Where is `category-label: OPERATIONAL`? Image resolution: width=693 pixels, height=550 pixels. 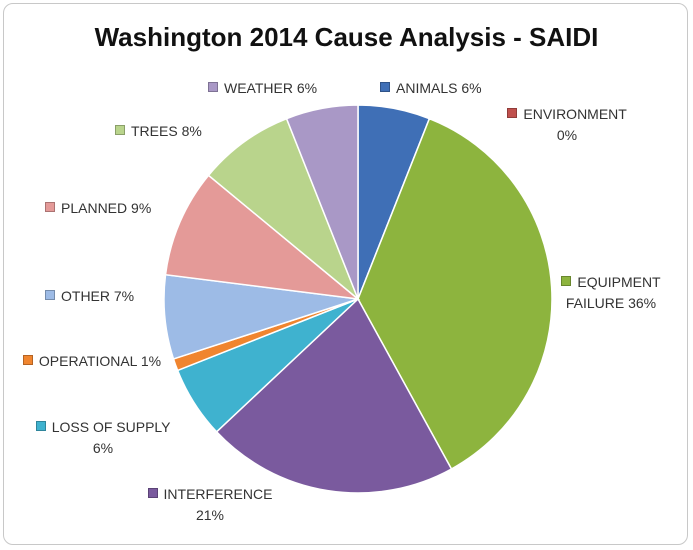 category-label: OPERATIONAL is located at coordinates (87, 361).